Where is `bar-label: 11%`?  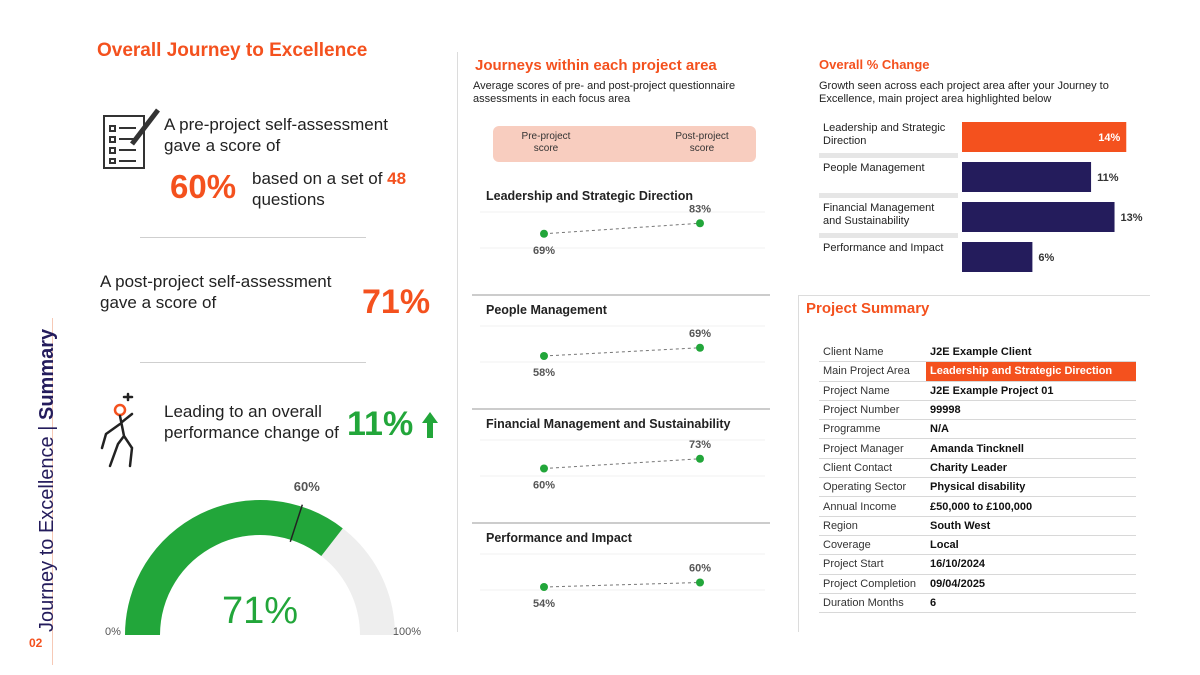 bar-label: 11% is located at coordinates (1108, 178).